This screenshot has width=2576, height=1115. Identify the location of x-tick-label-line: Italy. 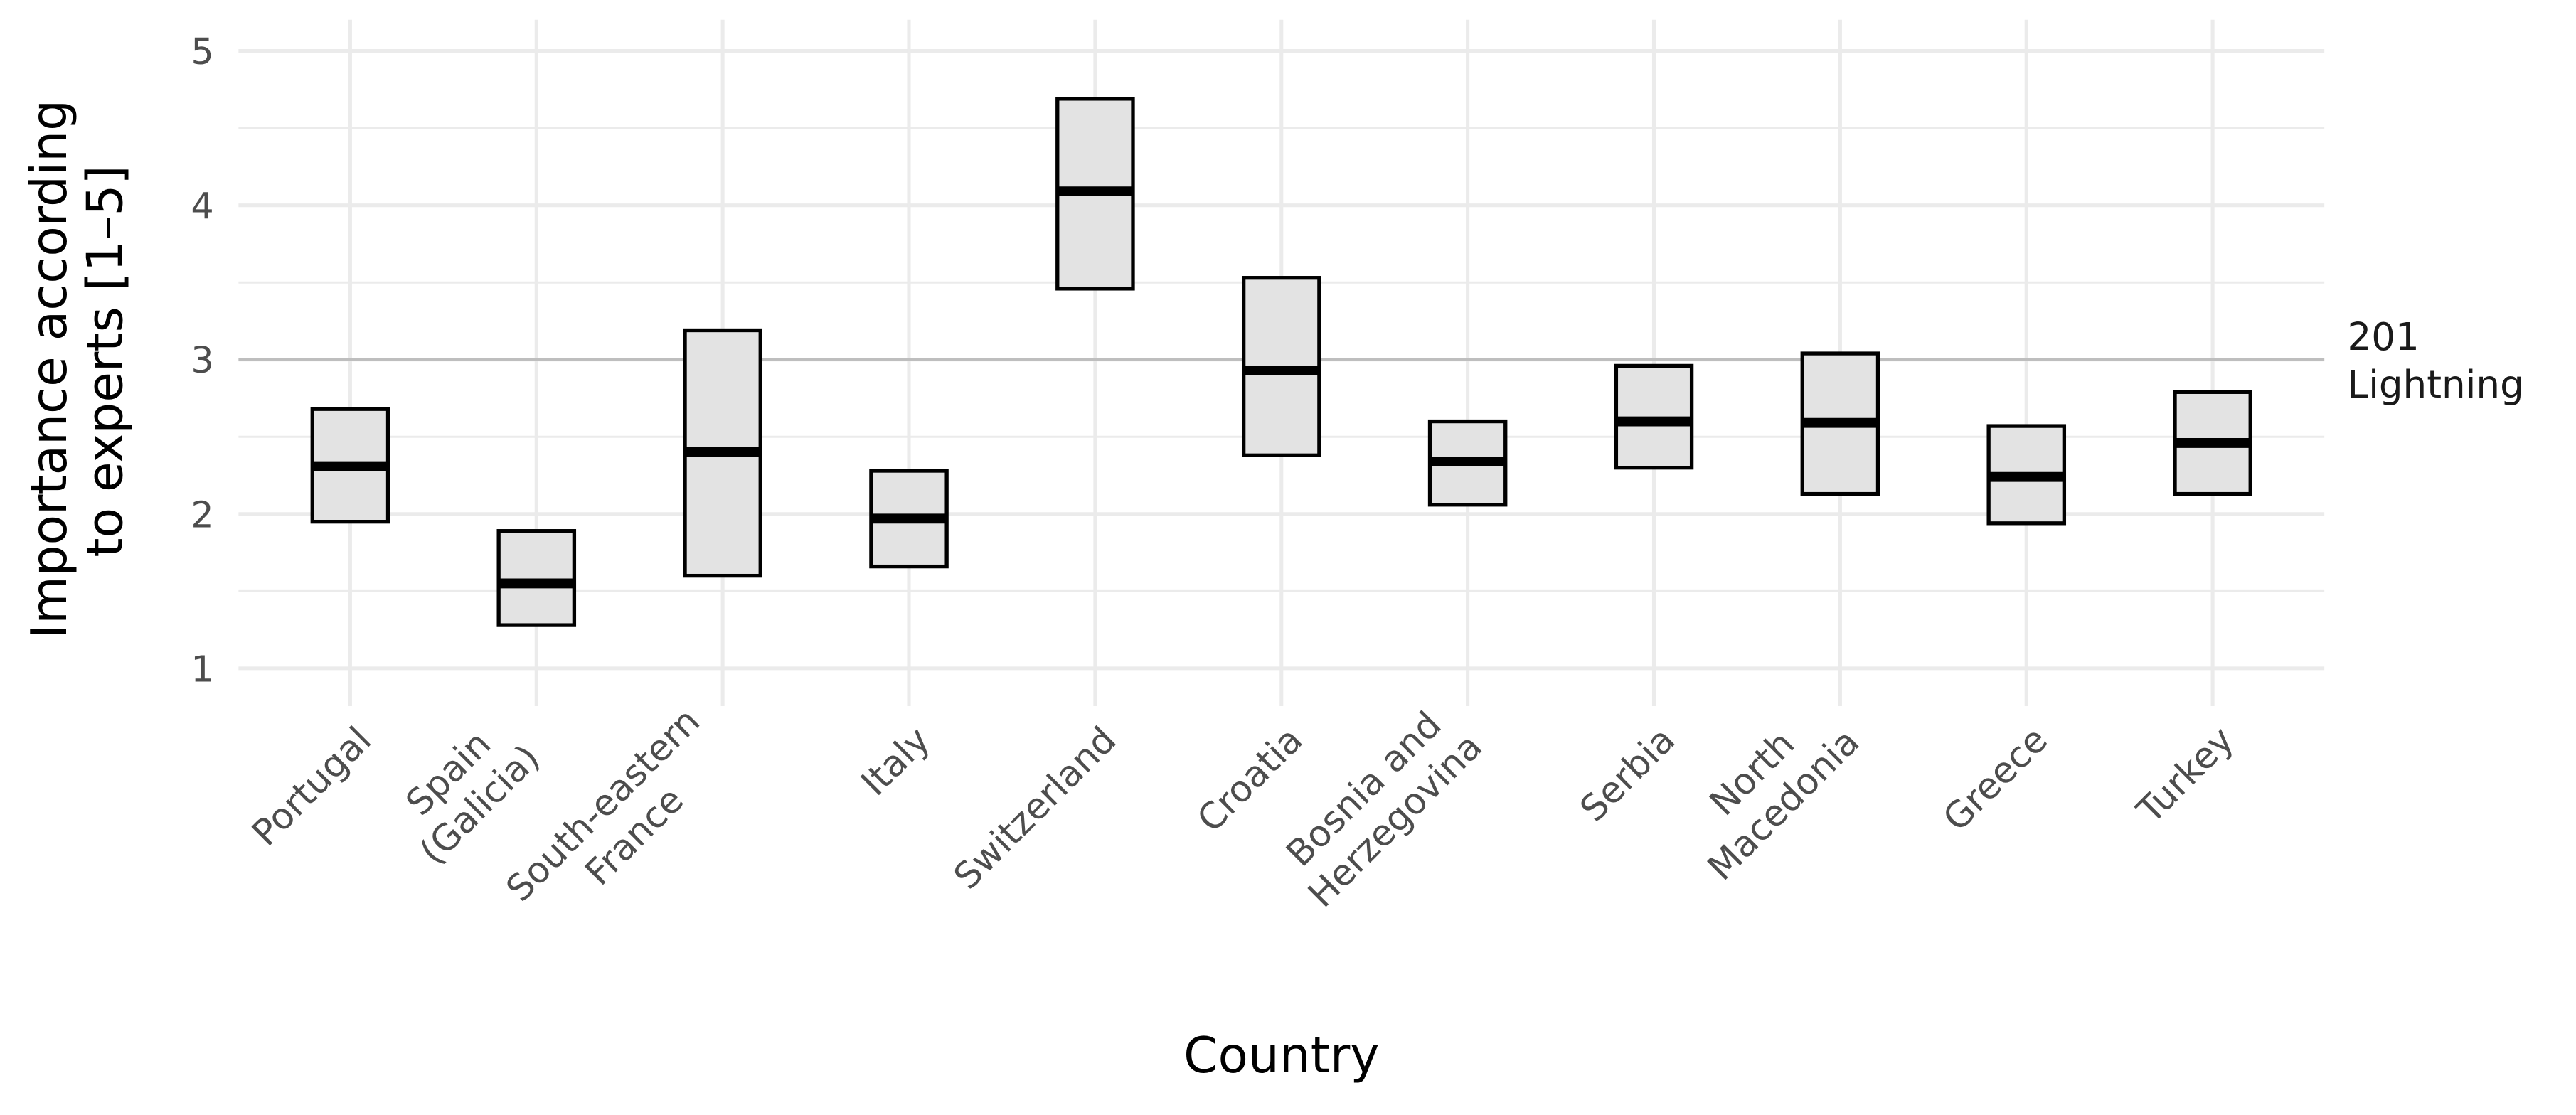
(895, 761).